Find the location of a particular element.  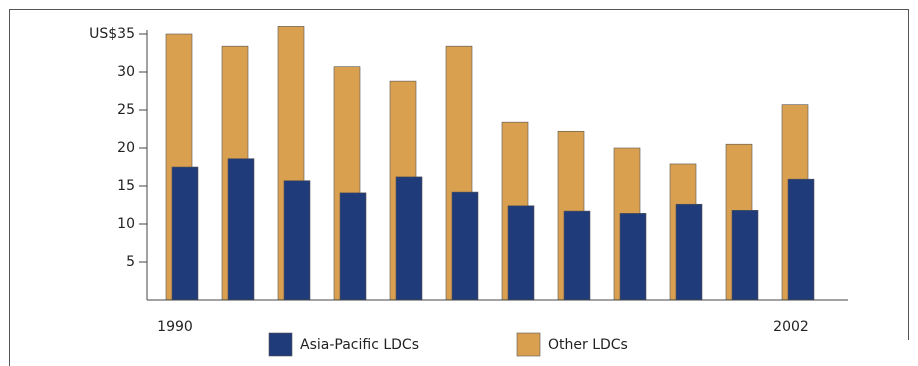

legend-label: Asia-Pacific LDCs is located at coordinates (359, 345).